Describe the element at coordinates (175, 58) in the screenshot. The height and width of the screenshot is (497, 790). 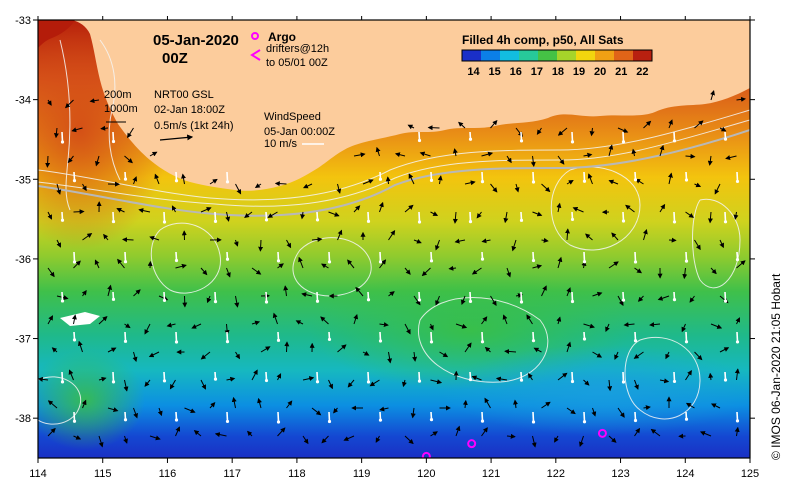
I see `title-time: 00Z` at that location.